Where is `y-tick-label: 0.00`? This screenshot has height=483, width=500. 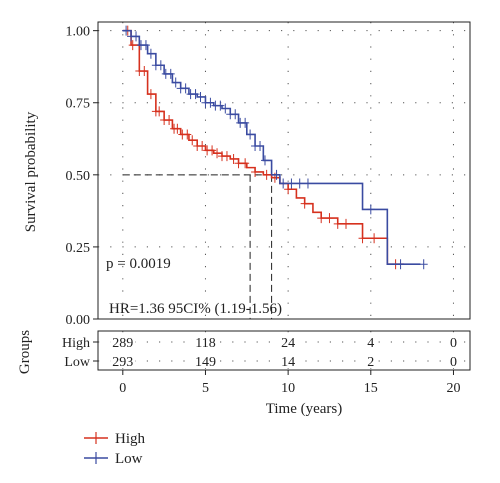 y-tick-label: 0.00 is located at coordinates (78, 320).